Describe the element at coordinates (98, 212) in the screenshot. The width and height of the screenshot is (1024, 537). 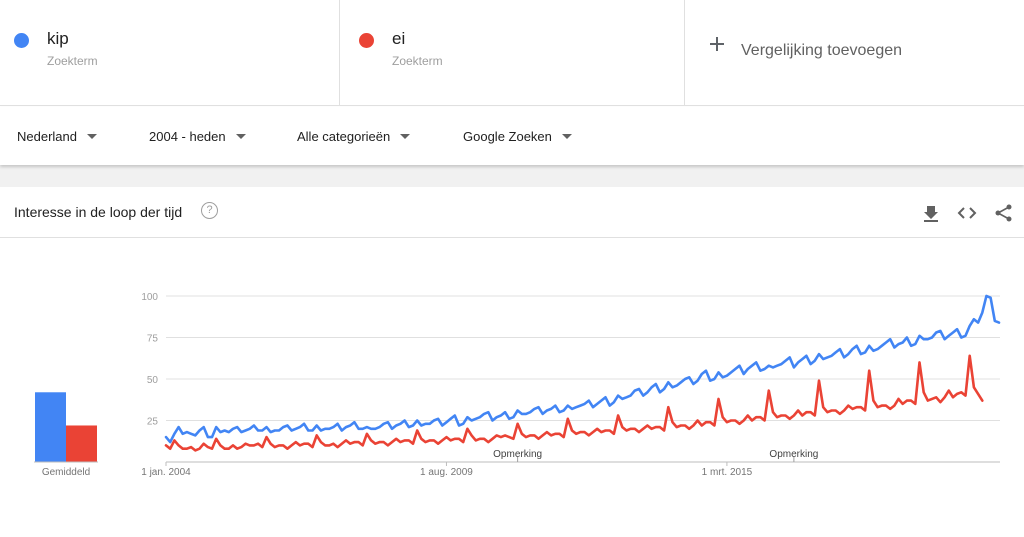
I see `card-title: Interesse in de loop der tijd` at that location.